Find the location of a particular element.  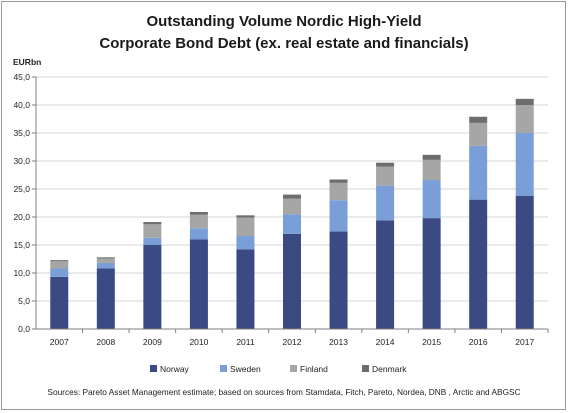

bar-segment-denmark-2014 is located at coordinates (385, 164).